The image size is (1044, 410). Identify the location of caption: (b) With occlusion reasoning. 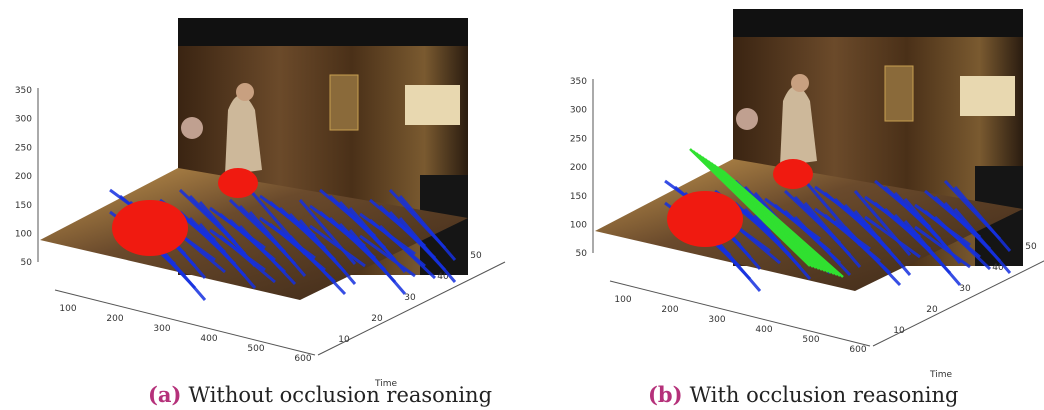
(803, 394).